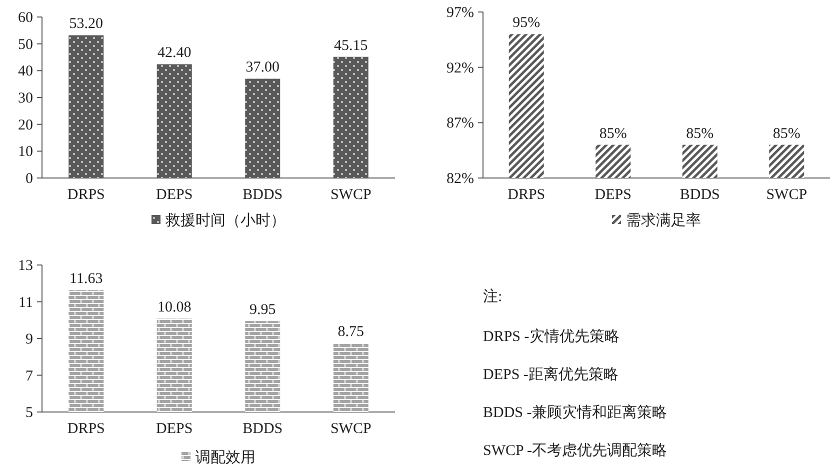 This screenshot has height=474, width=839. What do you see at coordinates (575, 412) in the screenshot?
I see `text: BDDS -兼顾灾情和距离策略` at bounding box center [575, 412].